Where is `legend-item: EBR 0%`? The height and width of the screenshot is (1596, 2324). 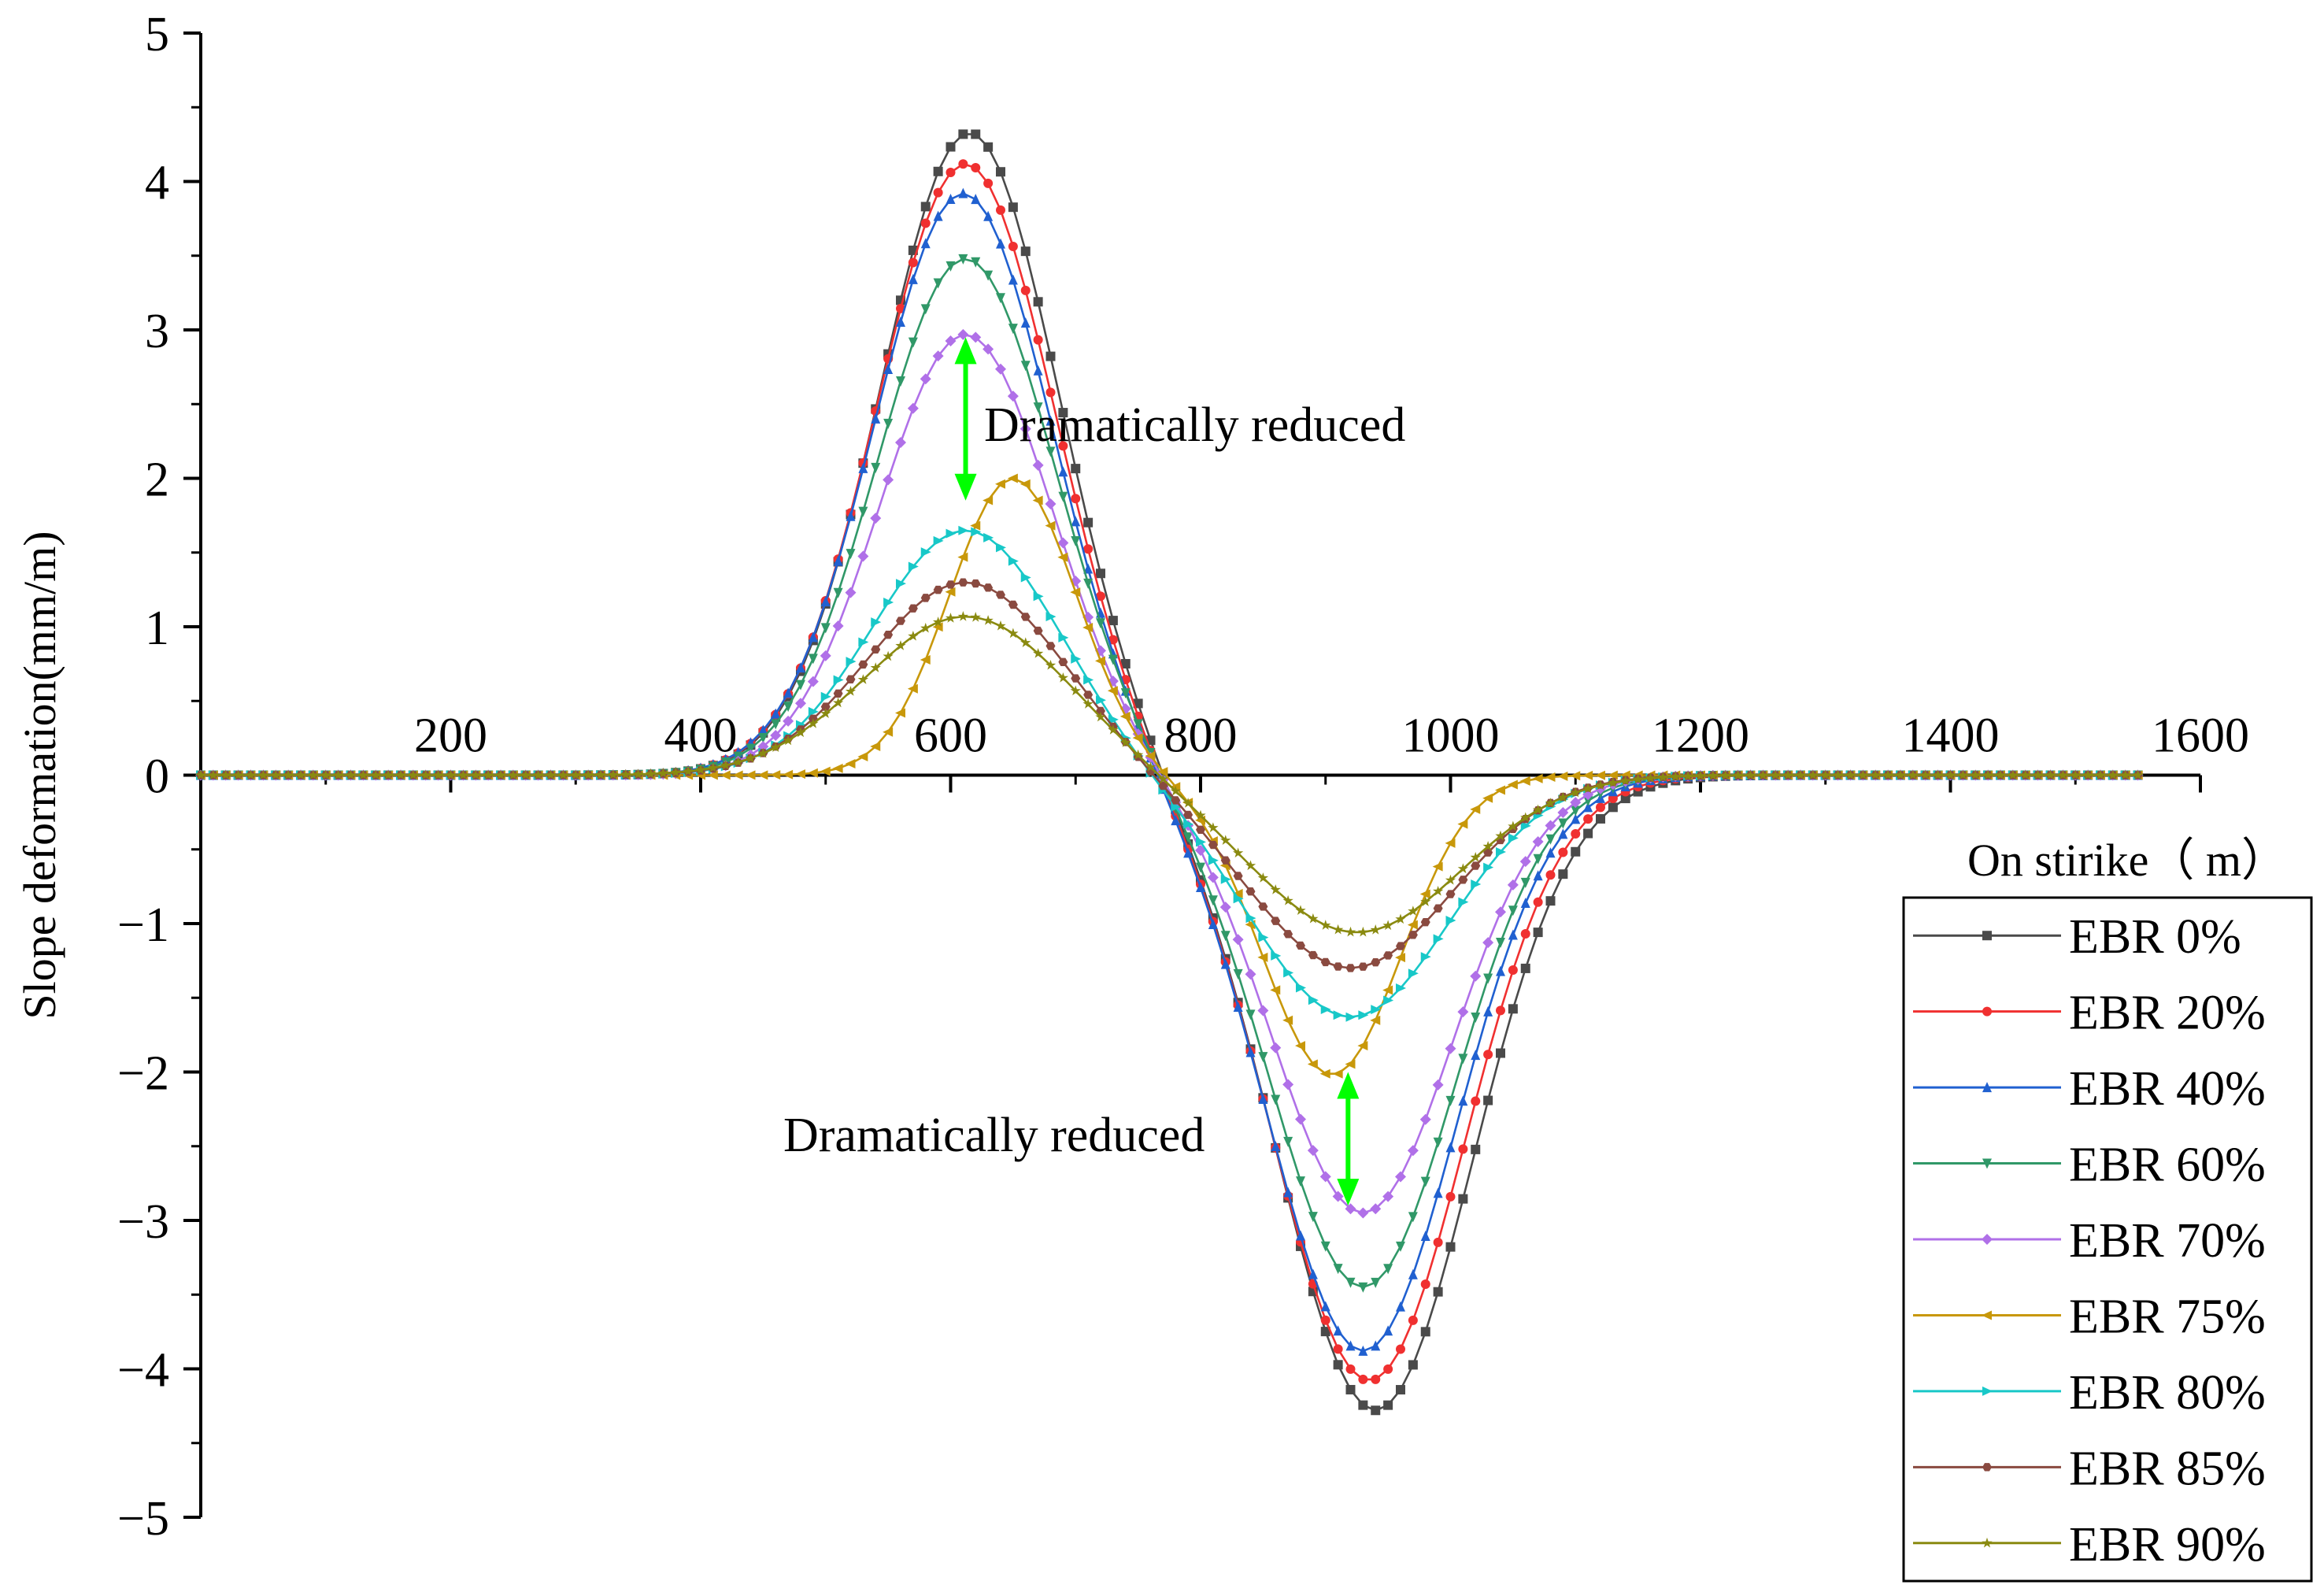
legend-item: EBR 0% is located at coordinates (2077, 937).